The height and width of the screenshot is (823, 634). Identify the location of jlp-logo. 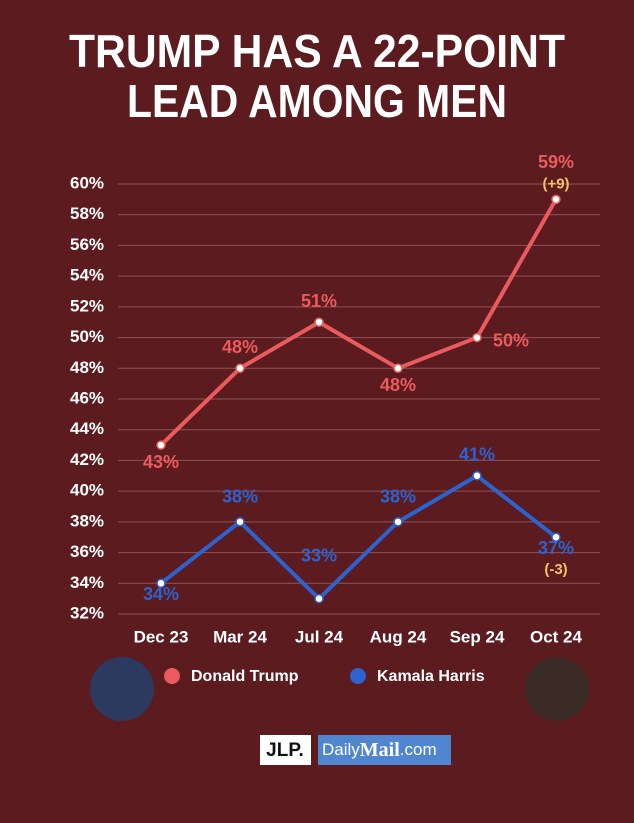
(285, 750).